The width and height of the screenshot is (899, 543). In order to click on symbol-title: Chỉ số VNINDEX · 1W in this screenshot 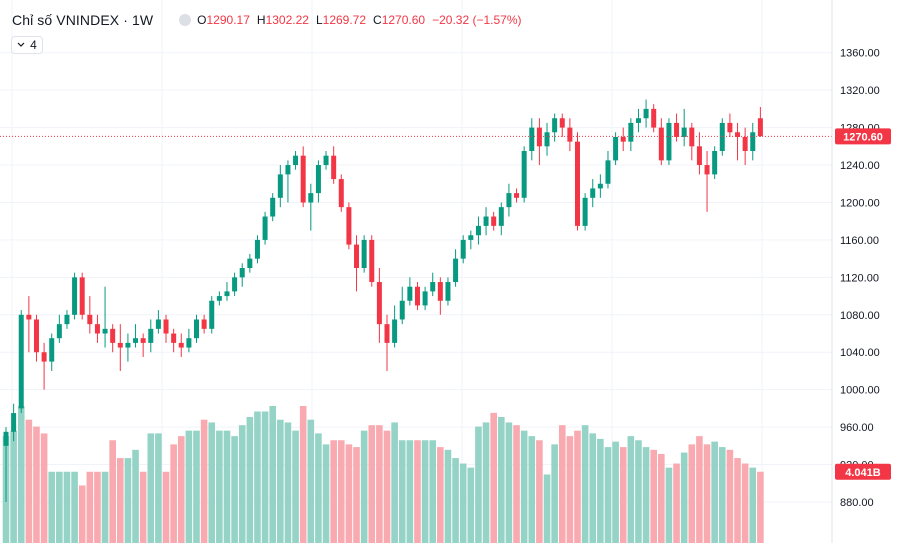, I will do `click(83, 20)`.